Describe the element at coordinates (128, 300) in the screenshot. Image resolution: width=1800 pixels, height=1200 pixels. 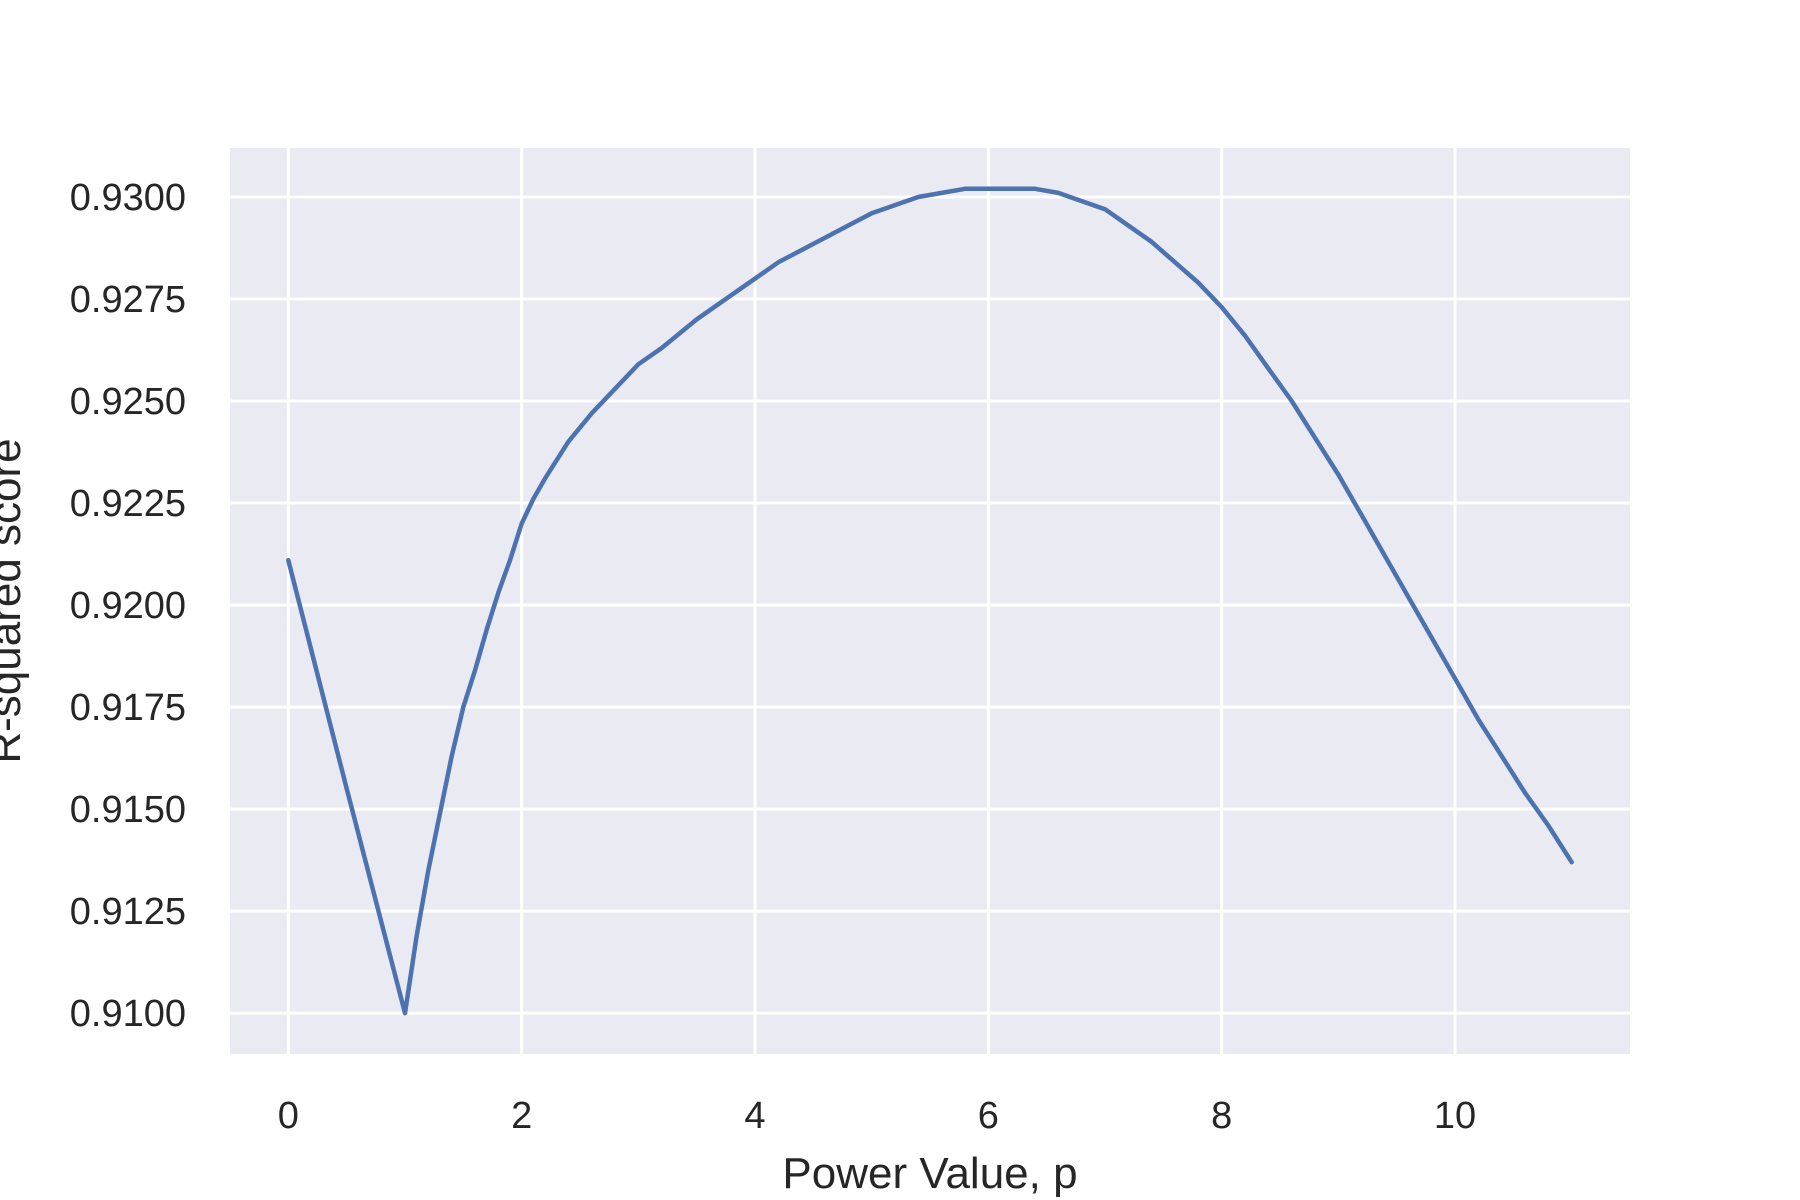
I see `y-tick-label: 0.9275` at that location.